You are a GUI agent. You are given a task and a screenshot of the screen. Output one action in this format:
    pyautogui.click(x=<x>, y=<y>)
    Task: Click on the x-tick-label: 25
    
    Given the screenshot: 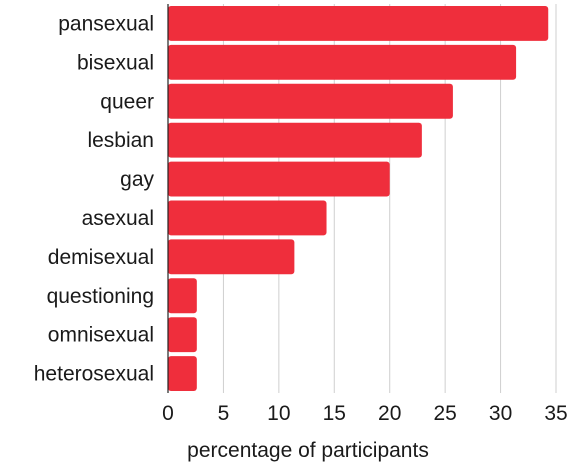 What is the action you would take?
    pyautogui.click(x=444, y=413)
    